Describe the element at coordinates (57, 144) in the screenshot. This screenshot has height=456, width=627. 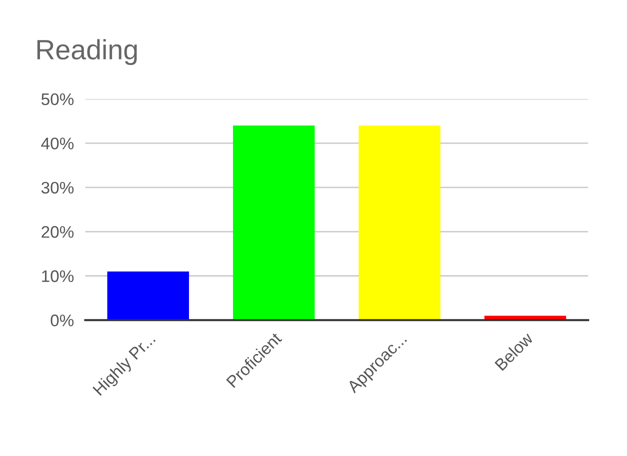
I see `y-tick-label: 40%` at that location.